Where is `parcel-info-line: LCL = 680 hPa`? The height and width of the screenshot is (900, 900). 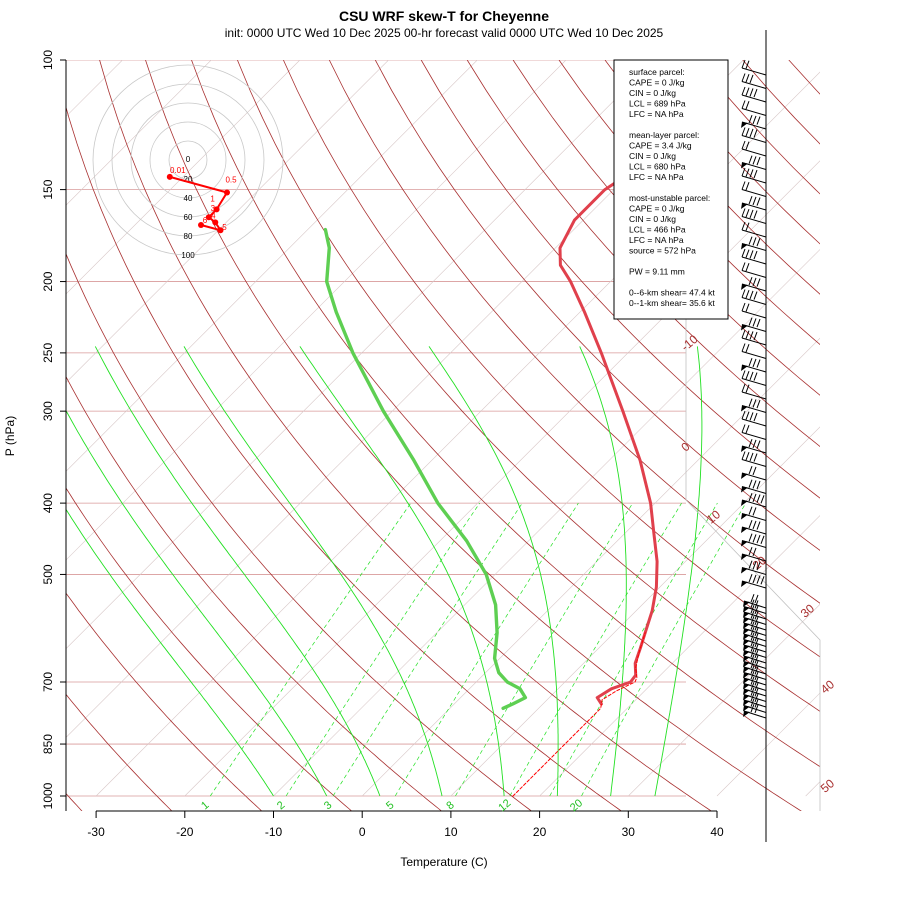
parcel-info-line: LCL = 680 hPa is located at coordinates (657, 167).